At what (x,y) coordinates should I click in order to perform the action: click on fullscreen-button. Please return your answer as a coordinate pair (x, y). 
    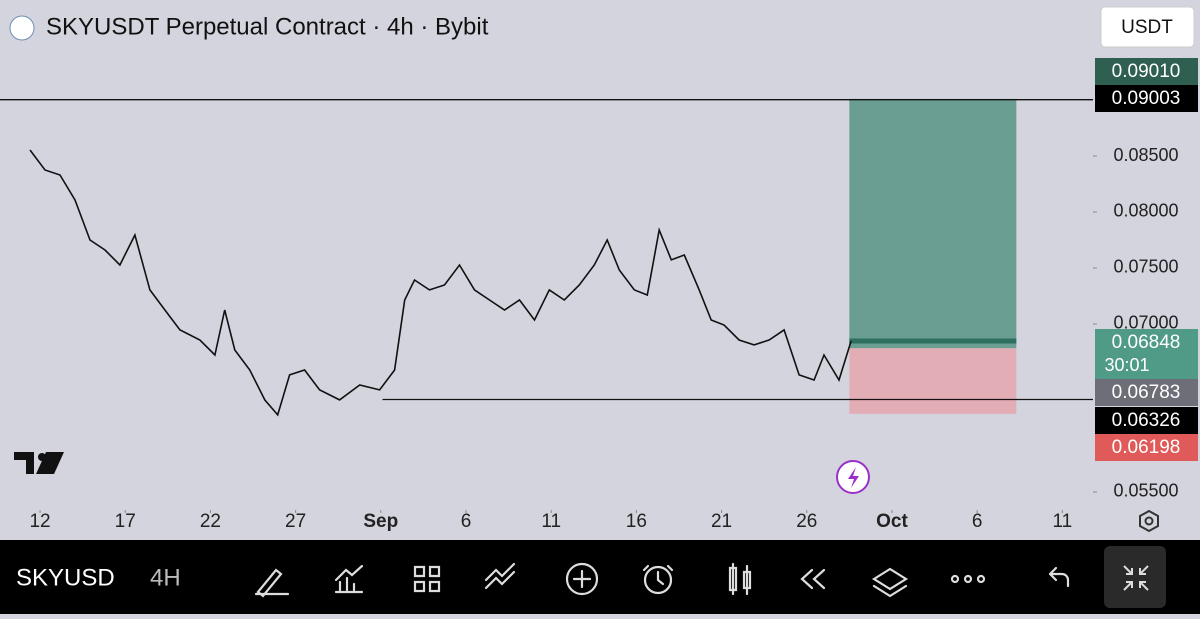
    Looking at the image, I should click on (1135, 577).